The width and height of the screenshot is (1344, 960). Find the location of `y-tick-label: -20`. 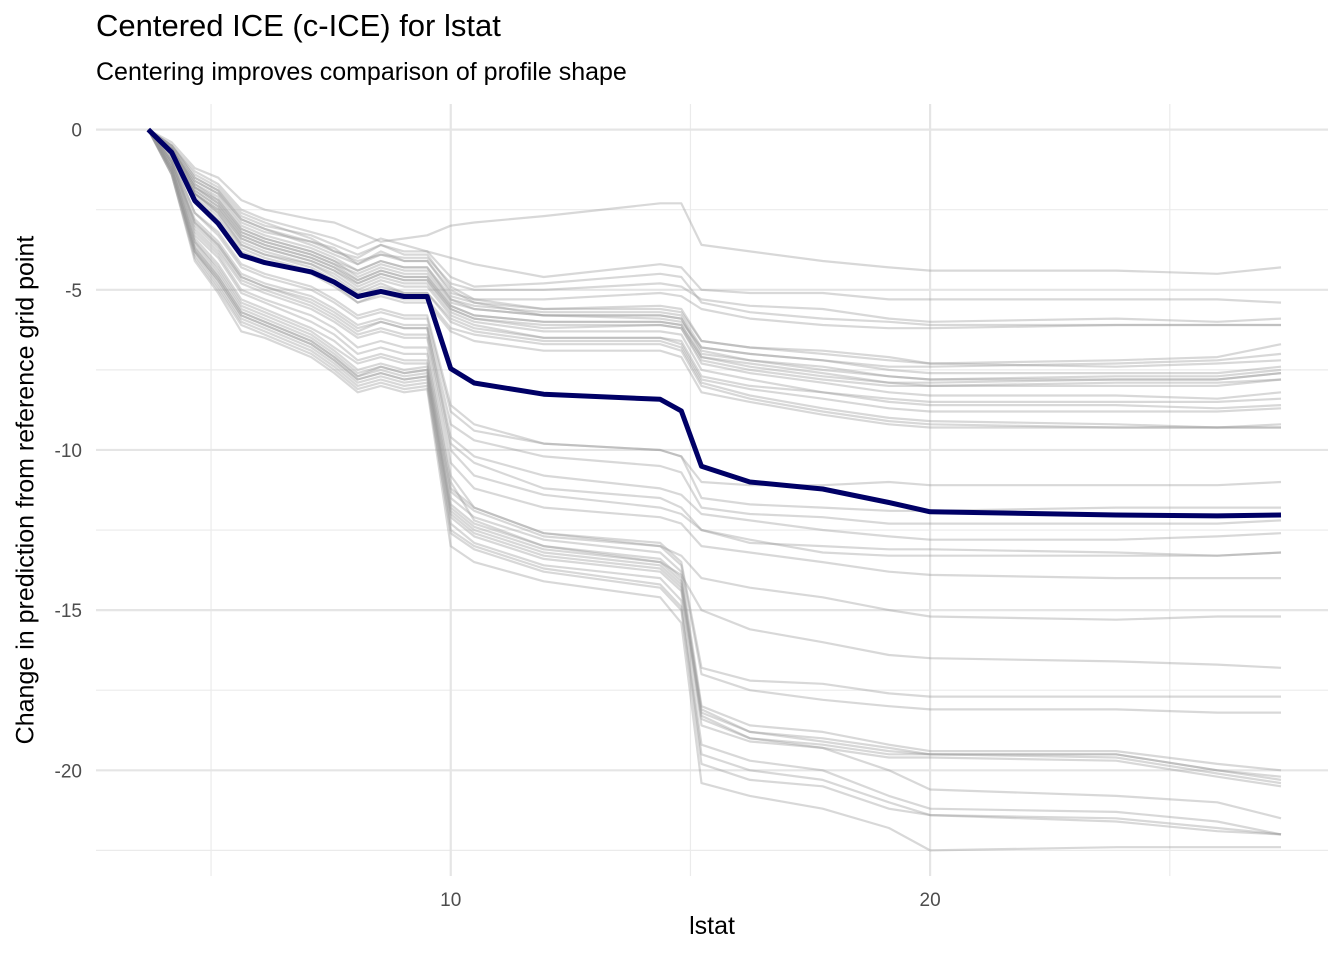

y-tick-label: -20 is located at coordinates (68, 771).